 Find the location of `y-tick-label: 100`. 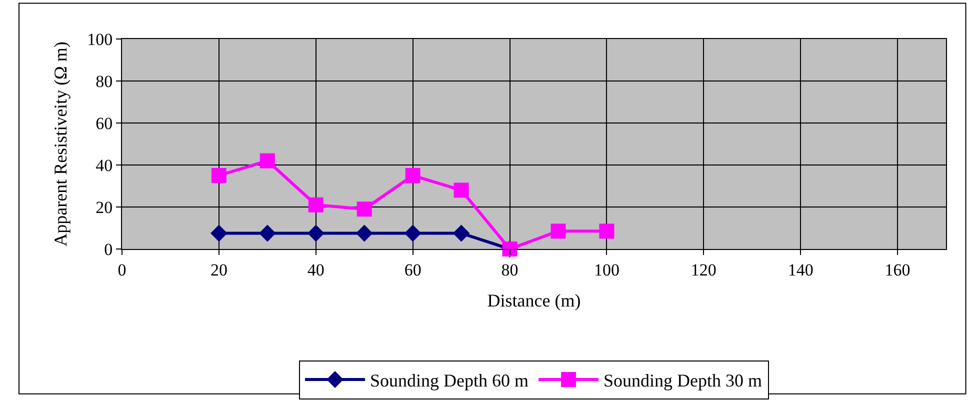

y-tick-label: 100 is located at coordinates (100, 39).